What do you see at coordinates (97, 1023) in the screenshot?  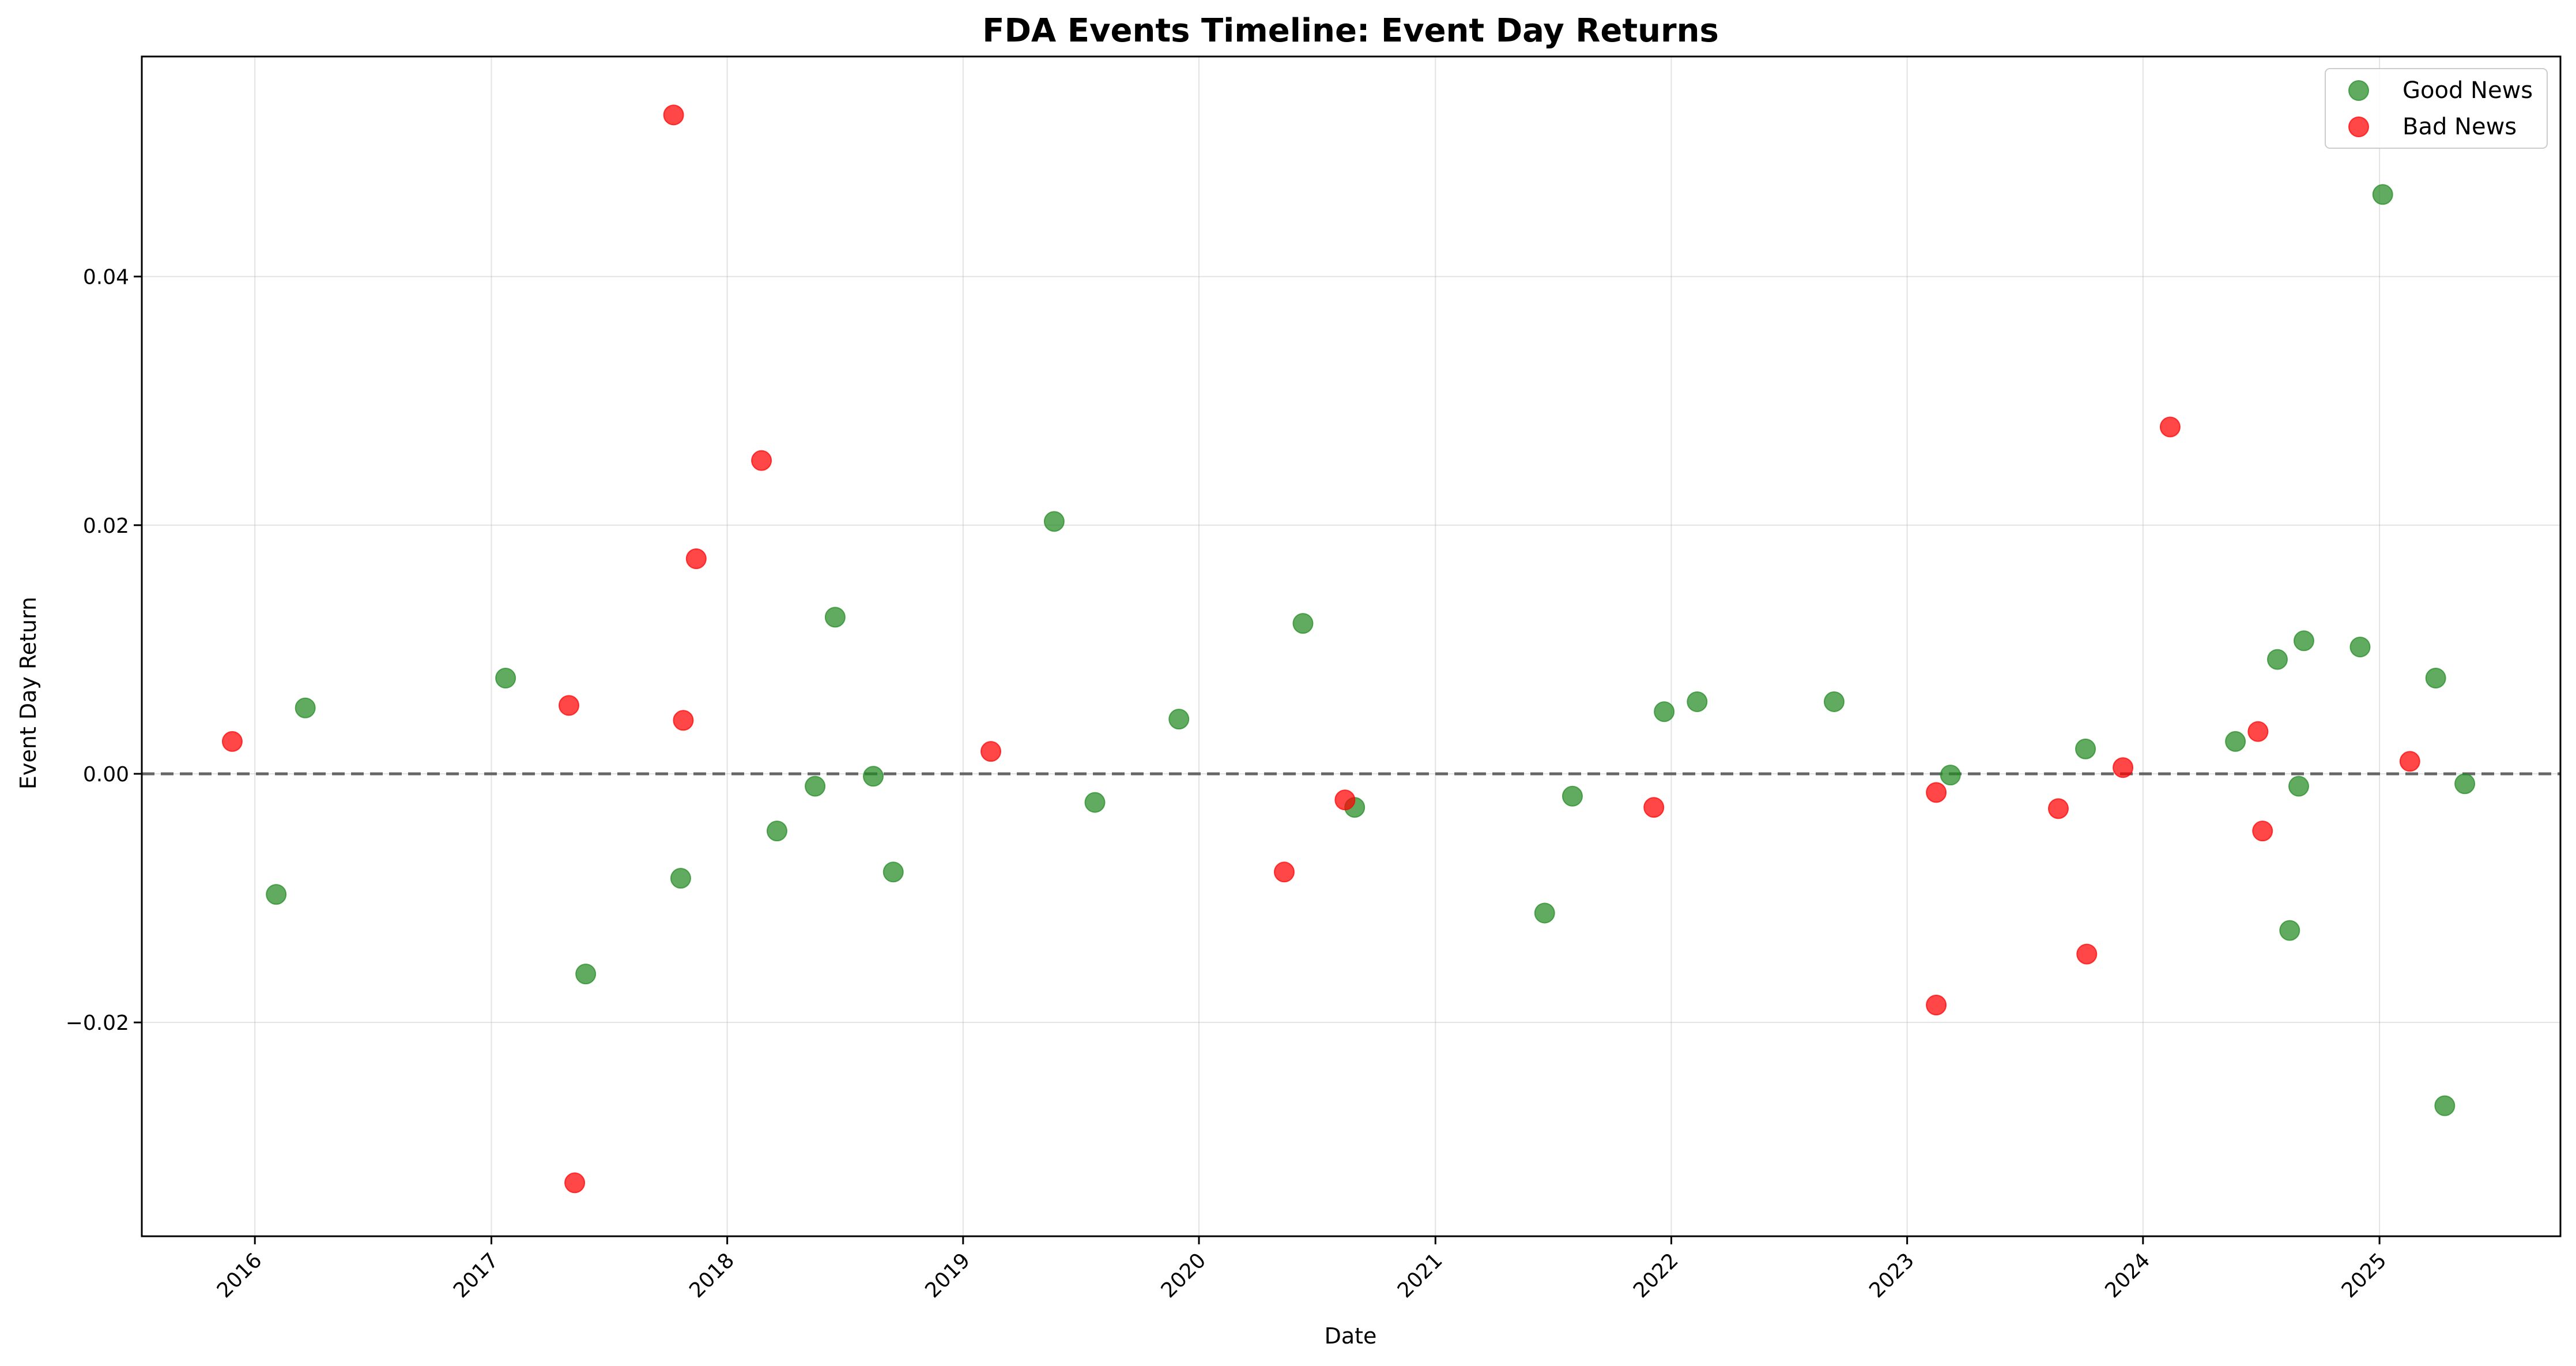 I see `y-tick-label: −0.02` at bounding box center [97, 1023].